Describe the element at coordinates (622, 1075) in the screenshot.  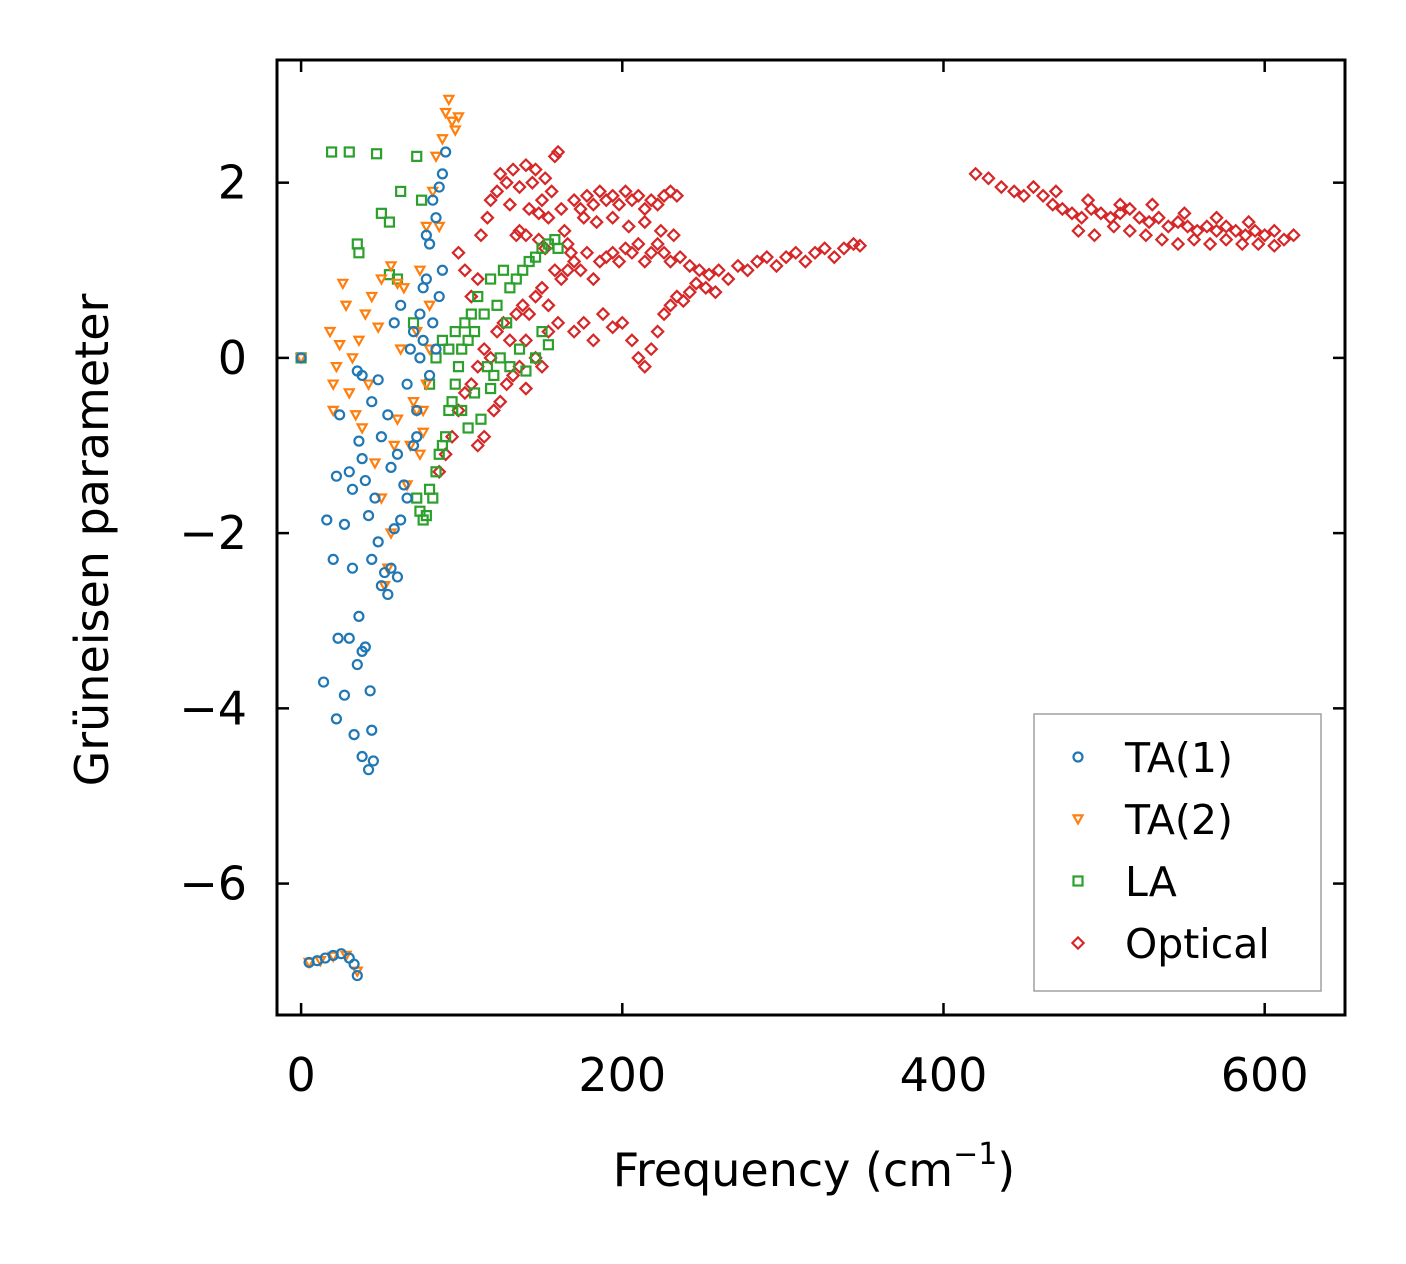
I see `x-tick-label: 200` at that location.